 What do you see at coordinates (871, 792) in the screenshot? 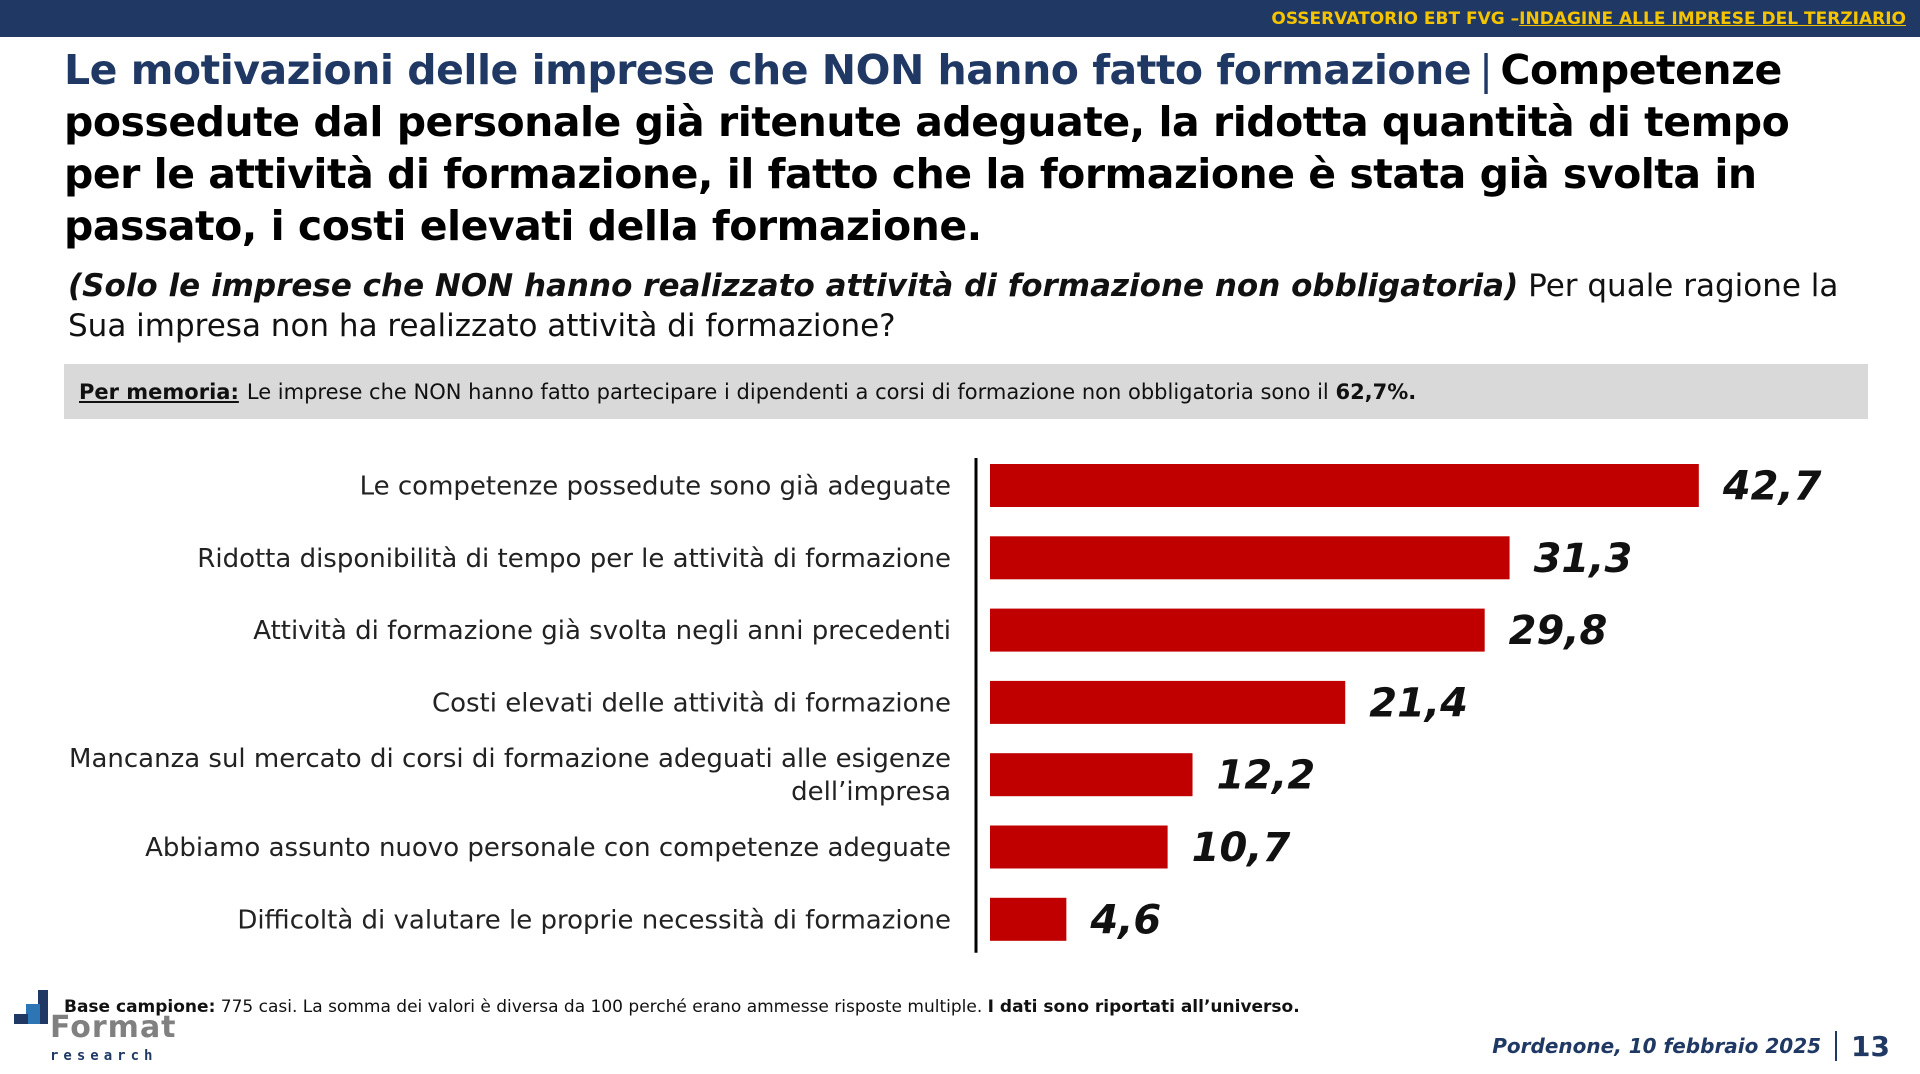
I see `category-label-5-line-2: dell’impresa` at bounding box center [871, 792].